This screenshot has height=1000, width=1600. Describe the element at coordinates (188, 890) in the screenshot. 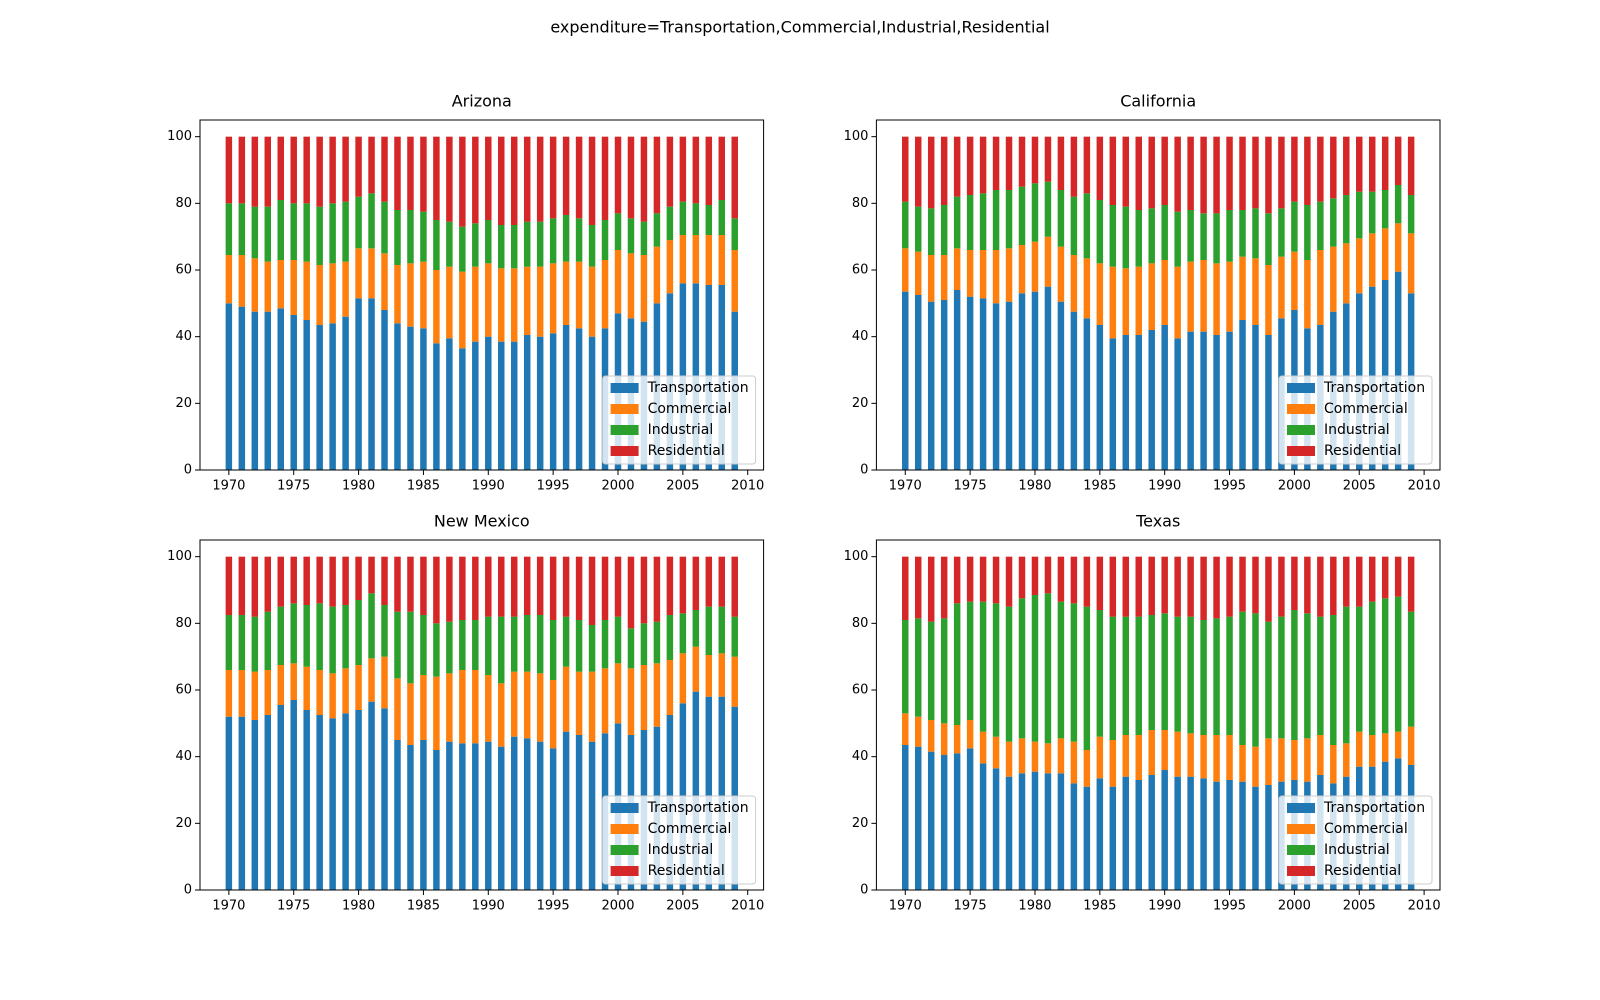

I see `y-tick-label: 0` at that location.